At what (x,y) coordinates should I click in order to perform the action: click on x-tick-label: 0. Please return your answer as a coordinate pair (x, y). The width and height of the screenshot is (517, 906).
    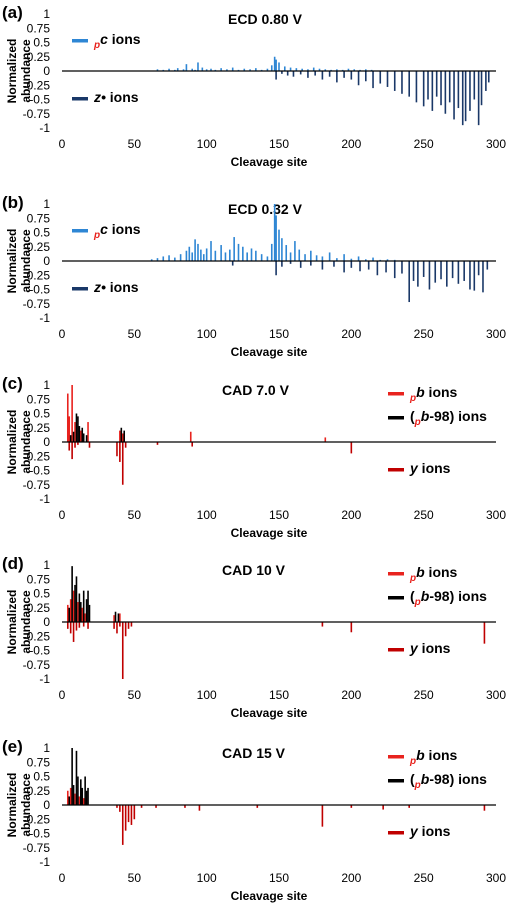
    Looking at the image, I should click on (62, 695).